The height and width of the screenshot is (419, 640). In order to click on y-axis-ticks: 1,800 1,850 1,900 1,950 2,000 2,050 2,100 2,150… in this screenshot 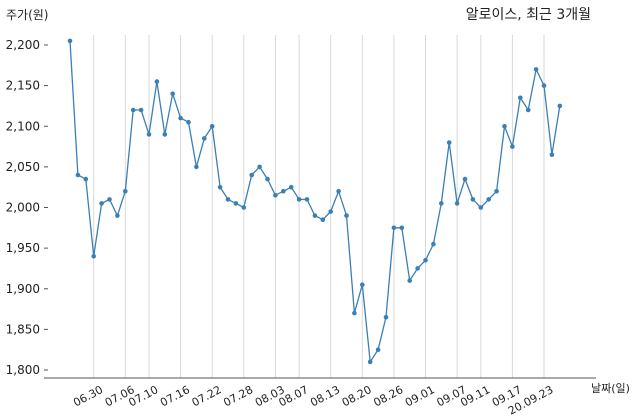, I will do `click(27, 207)`.